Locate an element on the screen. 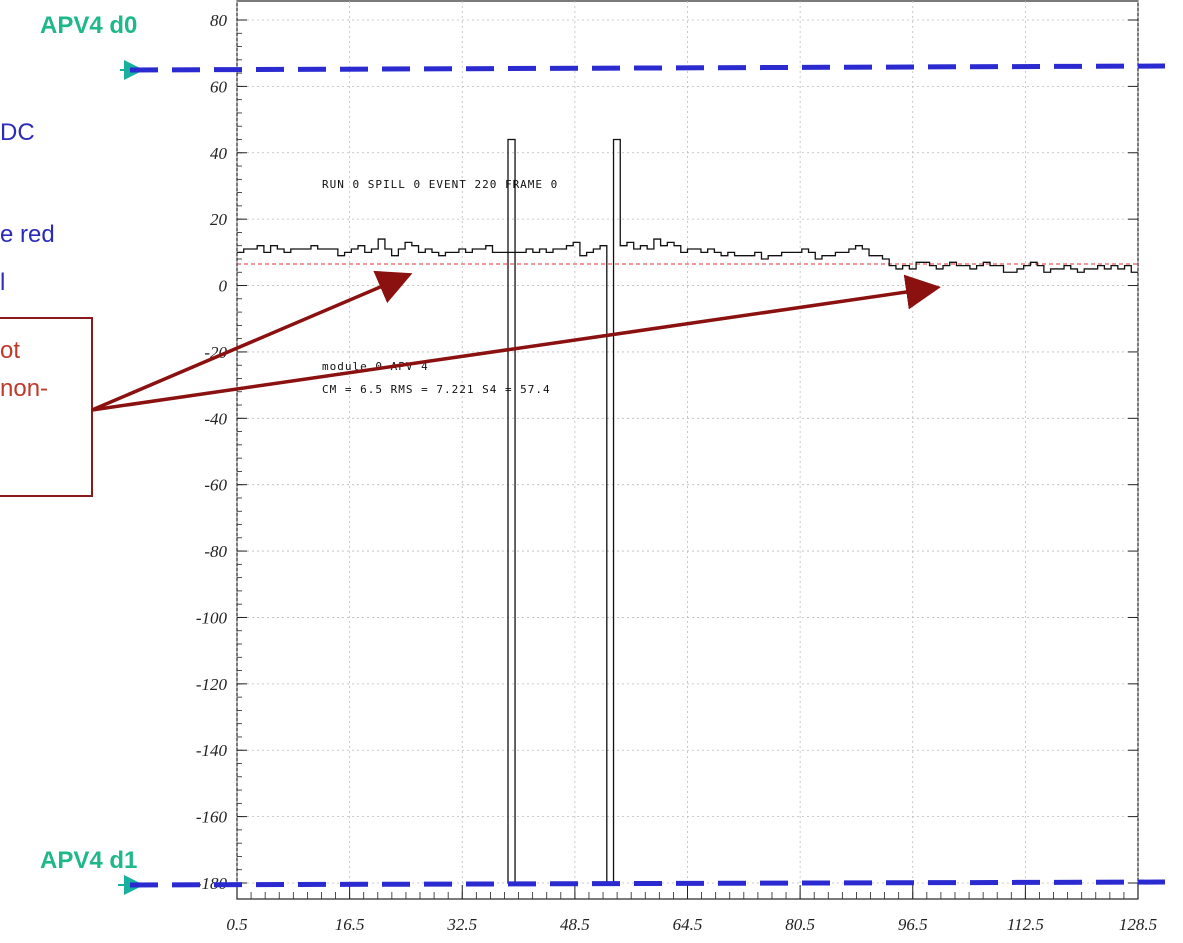  side-text-line2: e red is located at coordinates (27, 234).